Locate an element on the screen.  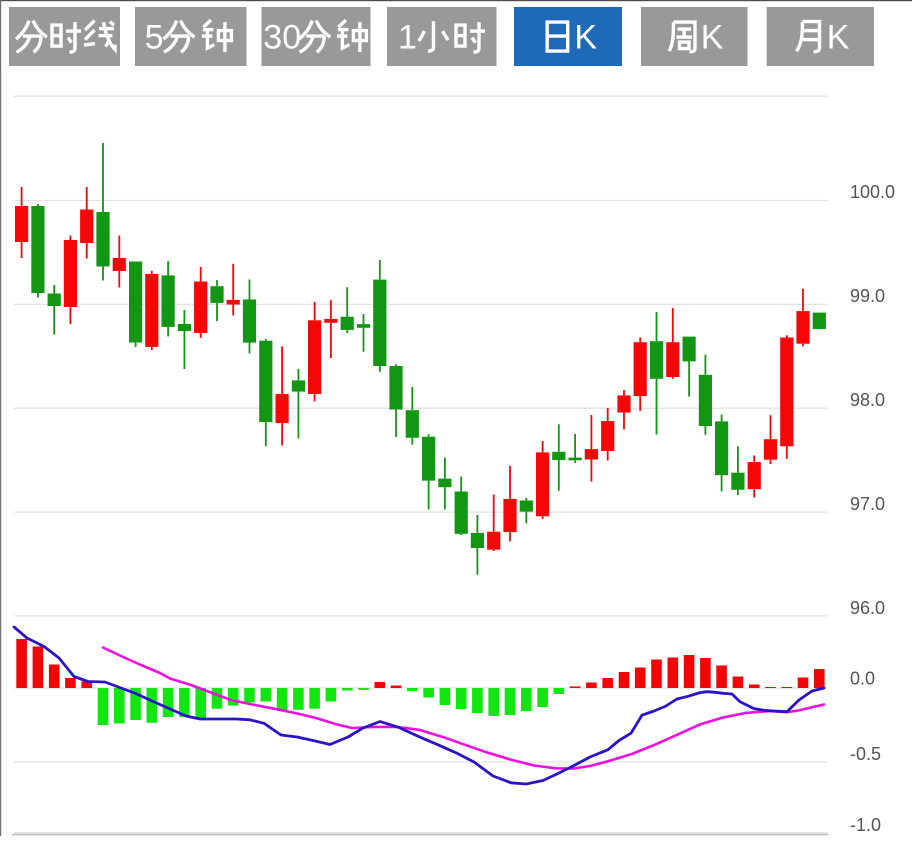
svg-text: 97.0 is located at coordinates (867, 504).